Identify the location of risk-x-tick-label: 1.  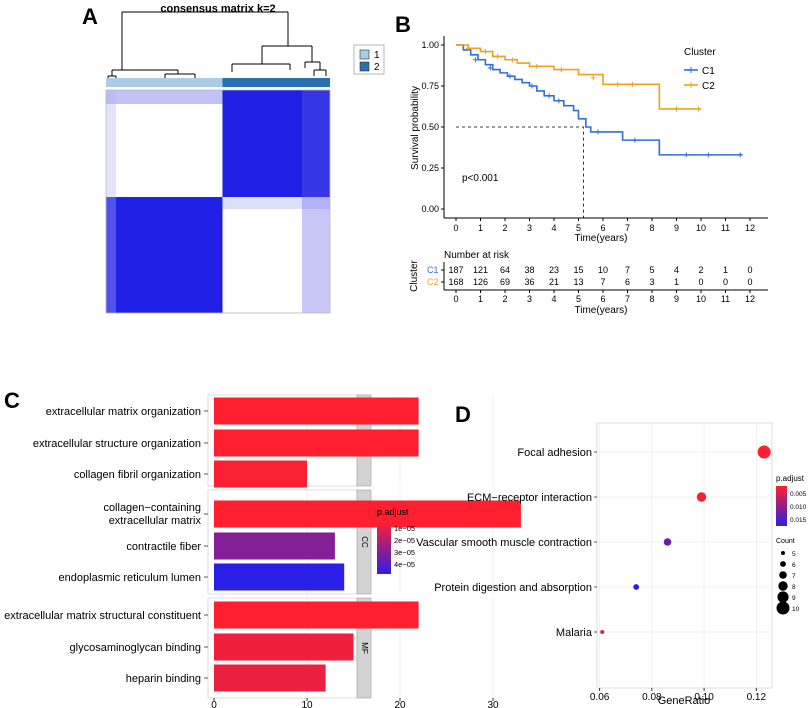
(480, 299).